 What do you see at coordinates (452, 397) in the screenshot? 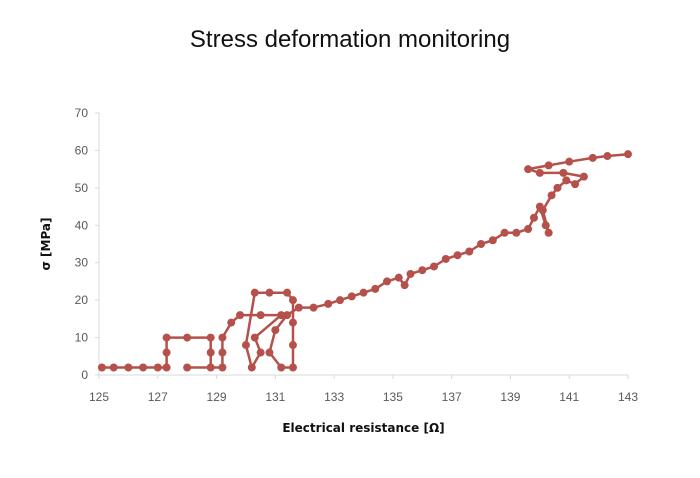
I see `x-tick-label: 137` at bounding box center [452, 397].